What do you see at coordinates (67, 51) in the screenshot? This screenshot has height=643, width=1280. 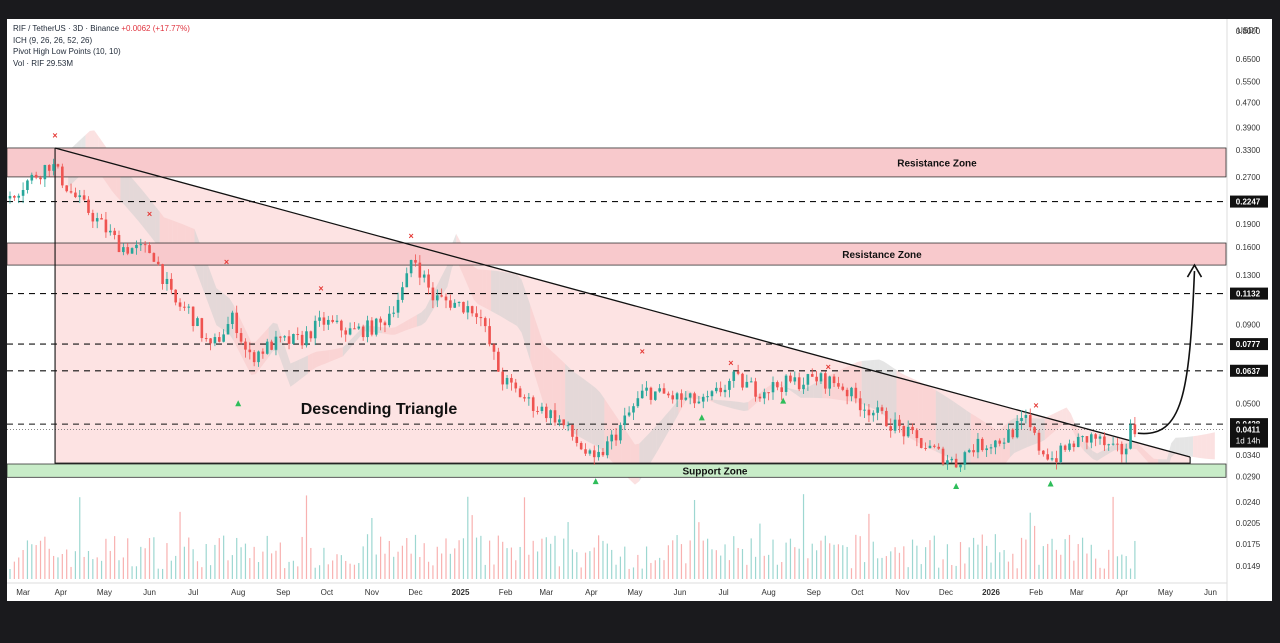 I see `pivot-legend: Pivot High Low Points (10, 10)` at bounding box center [67, 51].